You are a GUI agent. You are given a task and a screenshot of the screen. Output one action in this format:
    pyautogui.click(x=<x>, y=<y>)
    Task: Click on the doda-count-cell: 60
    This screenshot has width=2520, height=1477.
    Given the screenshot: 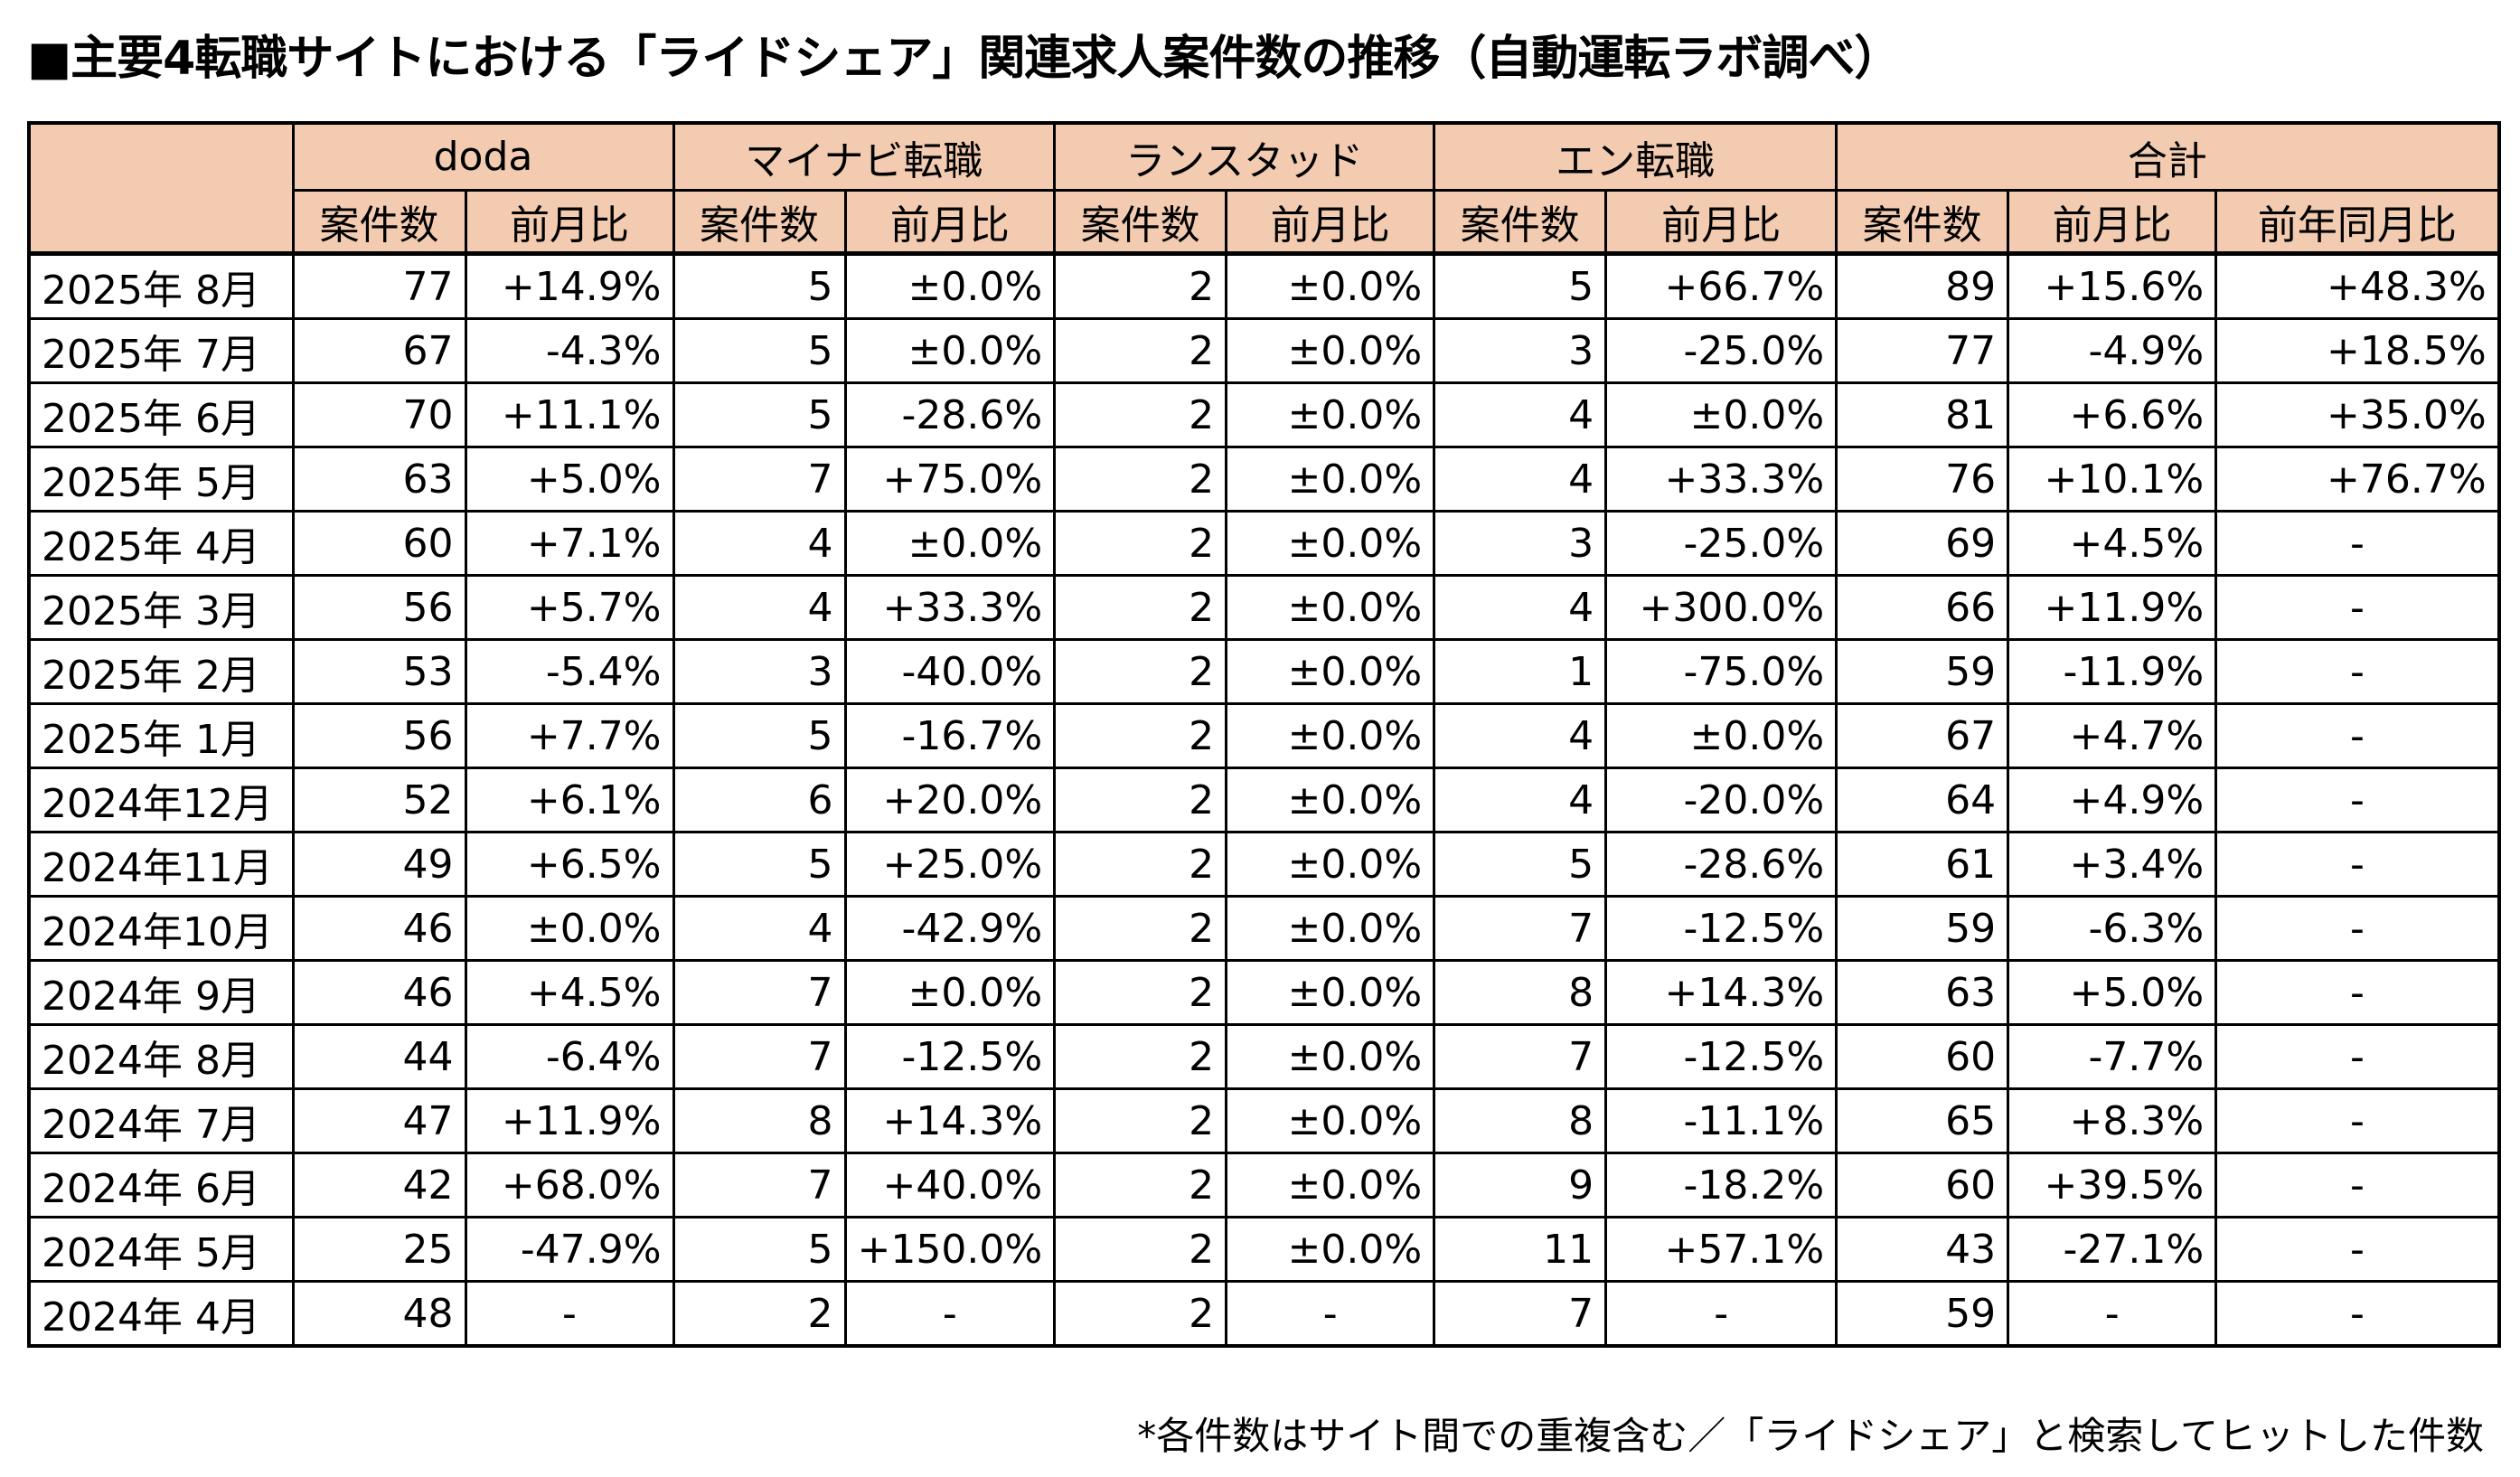 What is the action you would take?
    pyautogui.click(x=379, y=544)
    